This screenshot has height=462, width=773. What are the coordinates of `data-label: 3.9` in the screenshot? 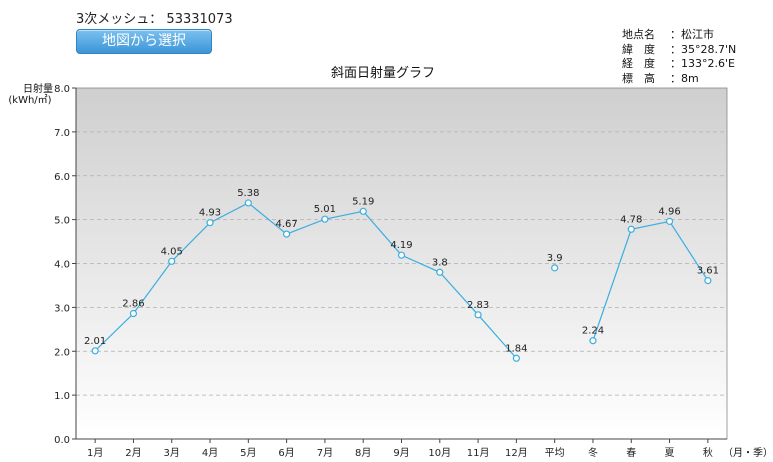 It's located at (555, 258).